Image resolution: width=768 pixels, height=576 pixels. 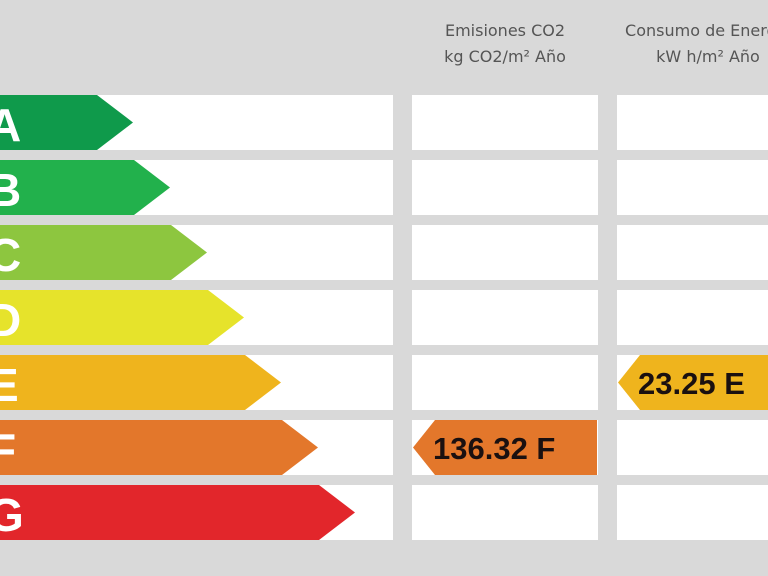 What do you see at coordinates (122, 317) in the screenshot?
I see `rating-bar-d: D` at bounding box center [122, 317].